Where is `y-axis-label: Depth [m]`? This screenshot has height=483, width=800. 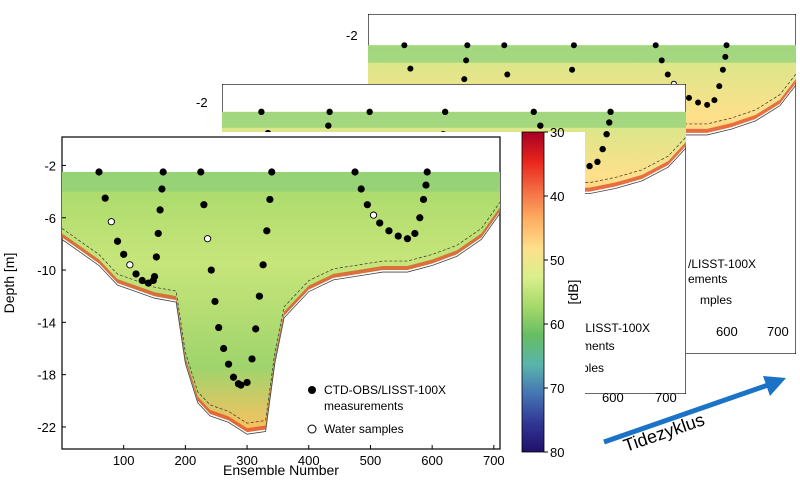 y-axis-label: Depth [m] is located at coordinates (9, 283).